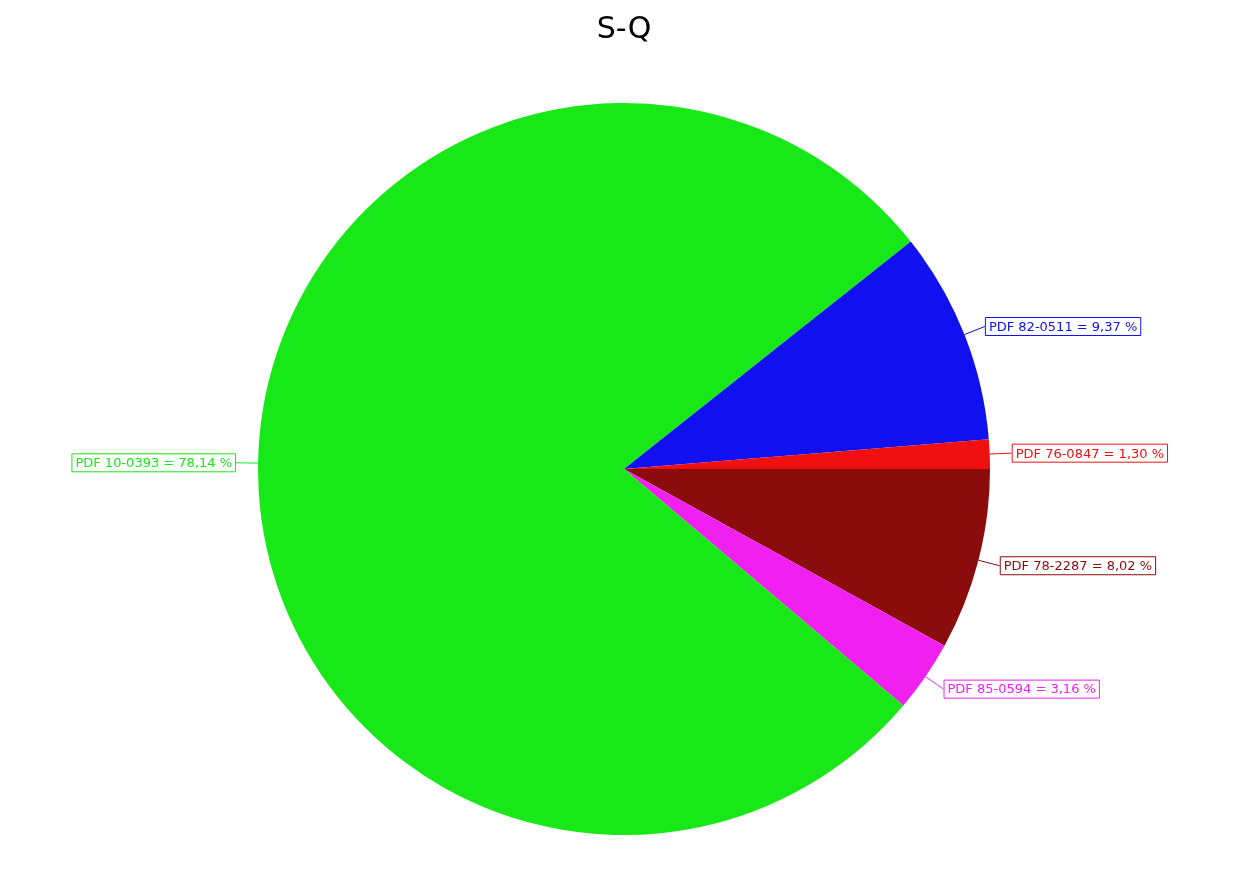  Describe the element at coordinates (1063, 326) in the screenshot. I see `slice-label: PDF 82-0511 = 9,37 %` at that location.